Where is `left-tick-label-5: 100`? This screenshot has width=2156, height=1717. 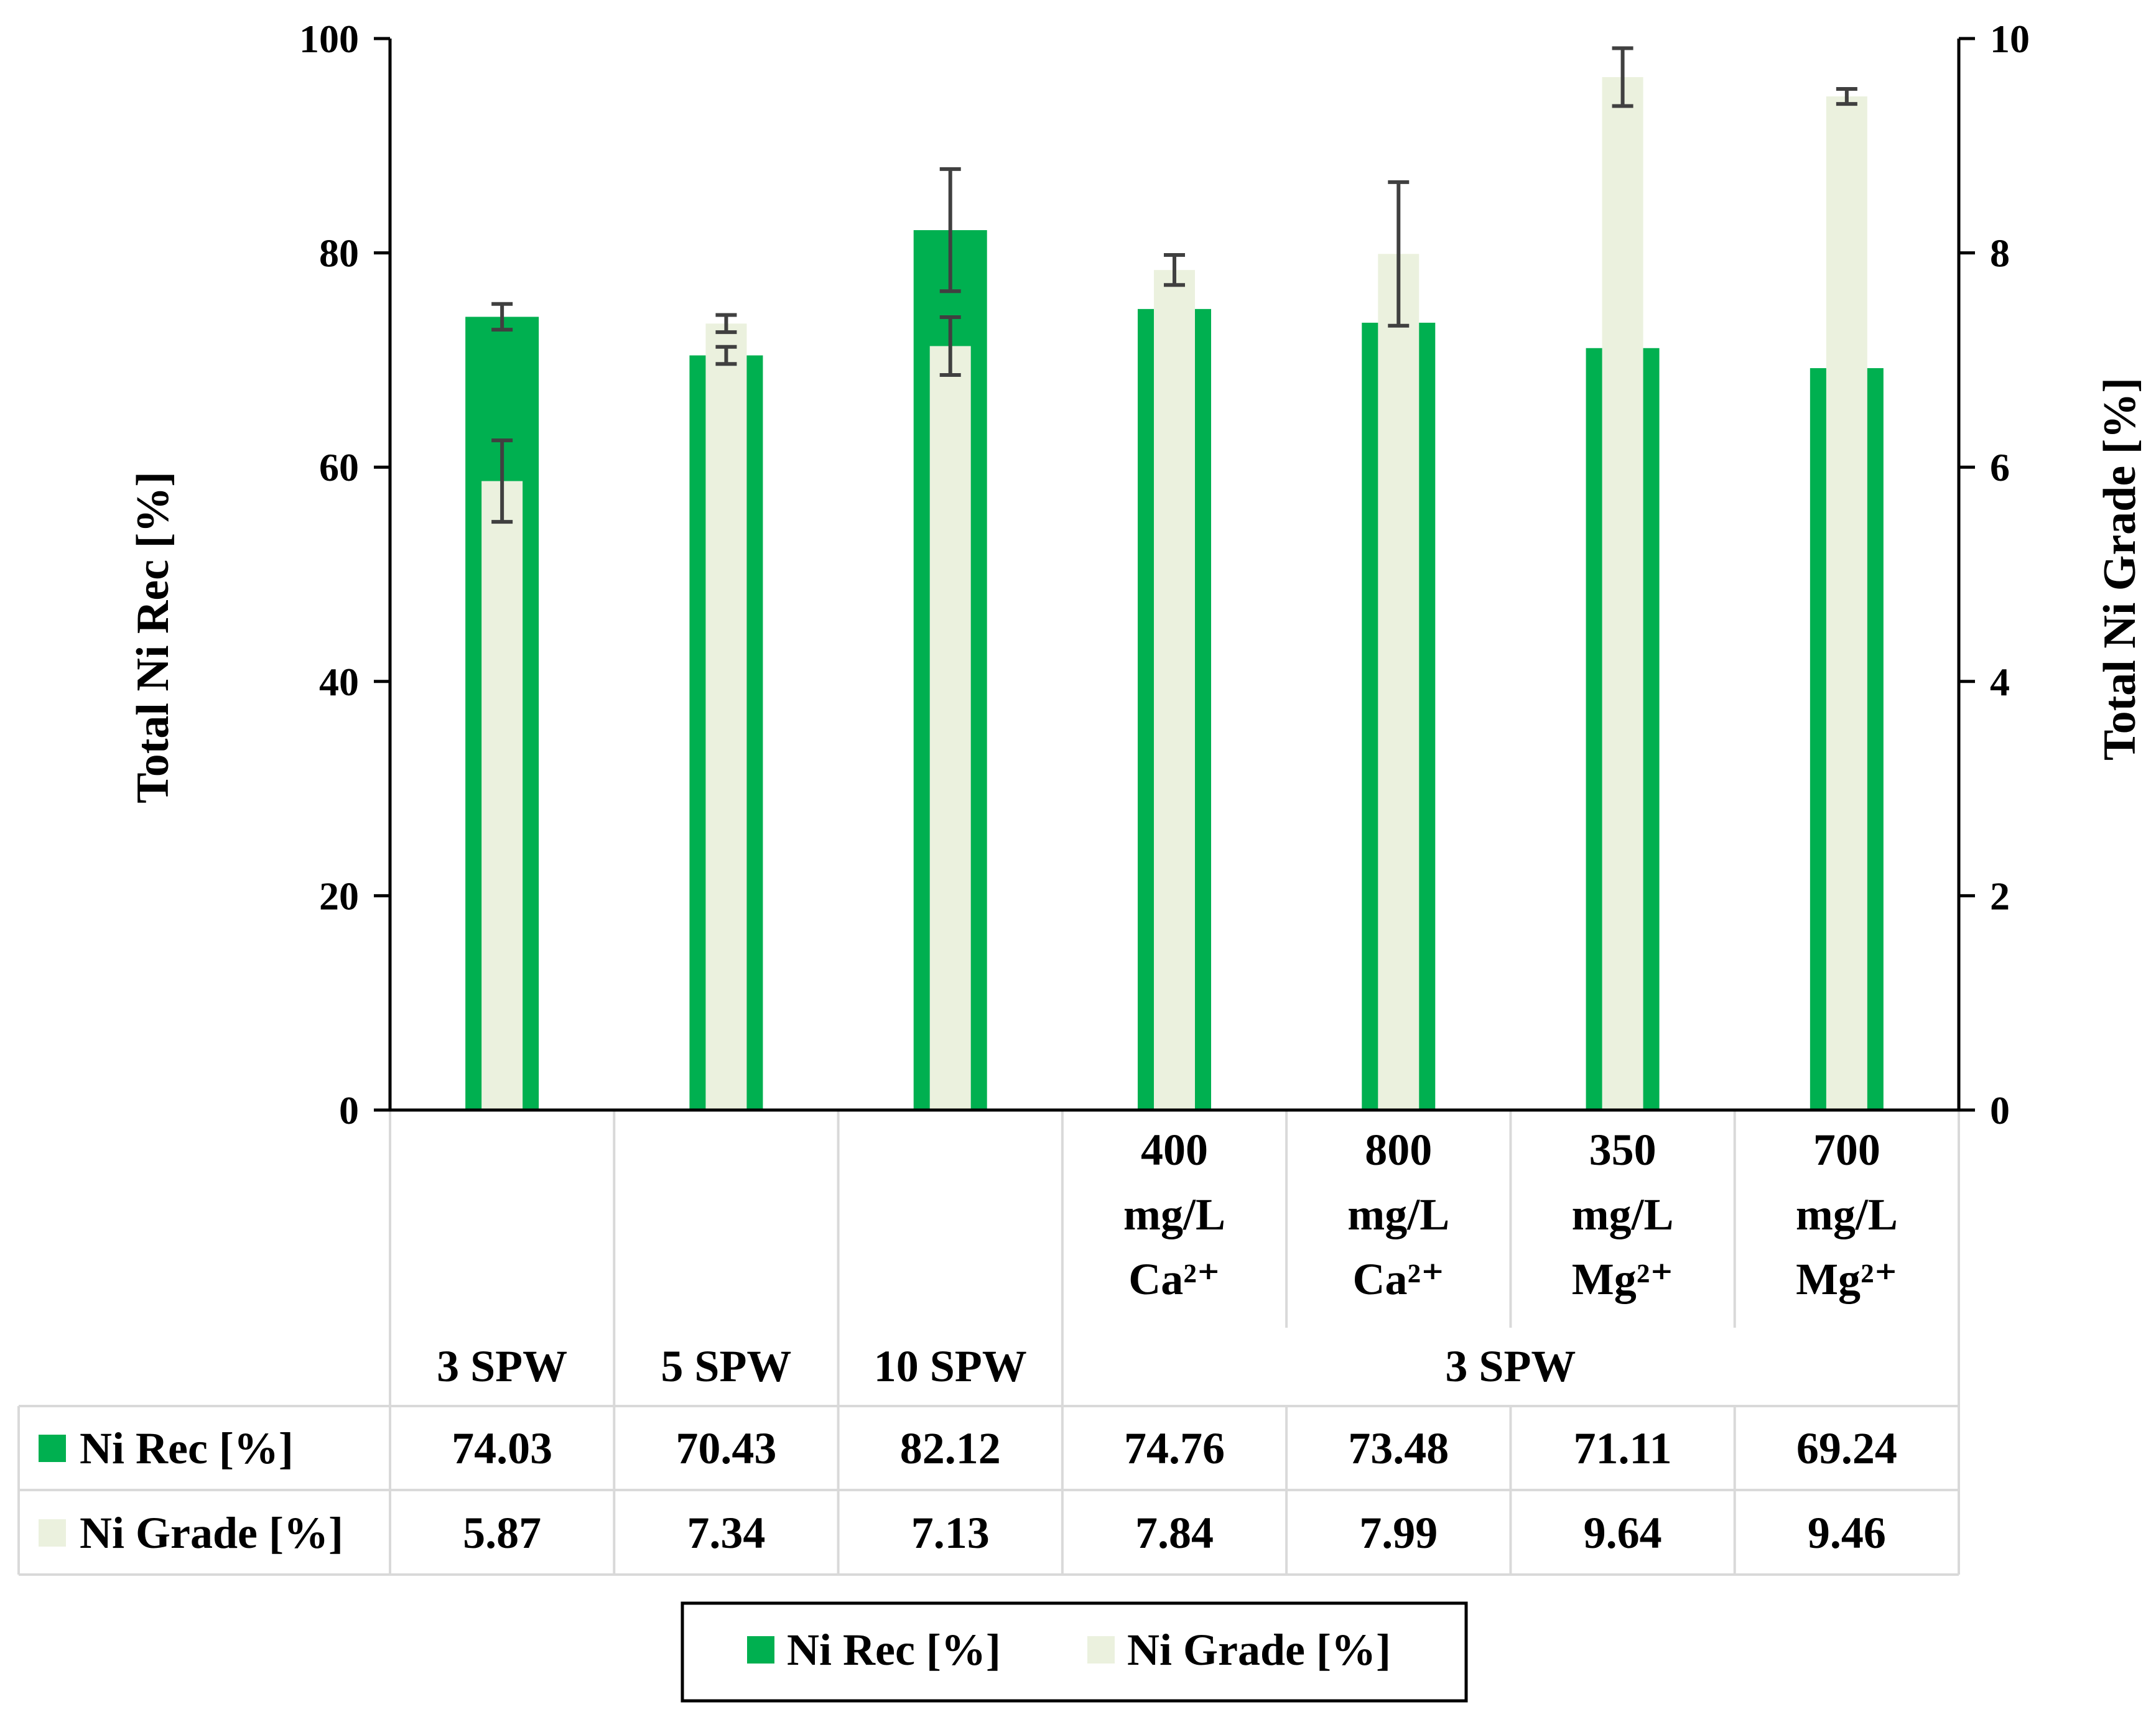 left-tick-label-5: 100 is located at coordinates (329, 39).